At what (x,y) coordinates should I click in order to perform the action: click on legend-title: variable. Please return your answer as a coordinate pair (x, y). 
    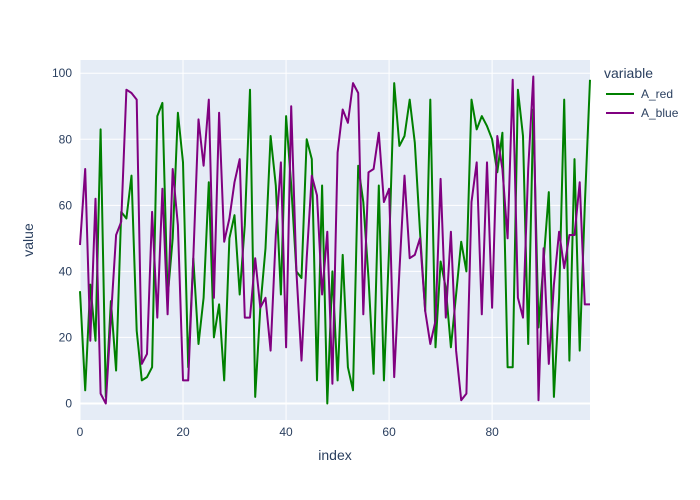
    Looking at the image, I should click on (628, 73).